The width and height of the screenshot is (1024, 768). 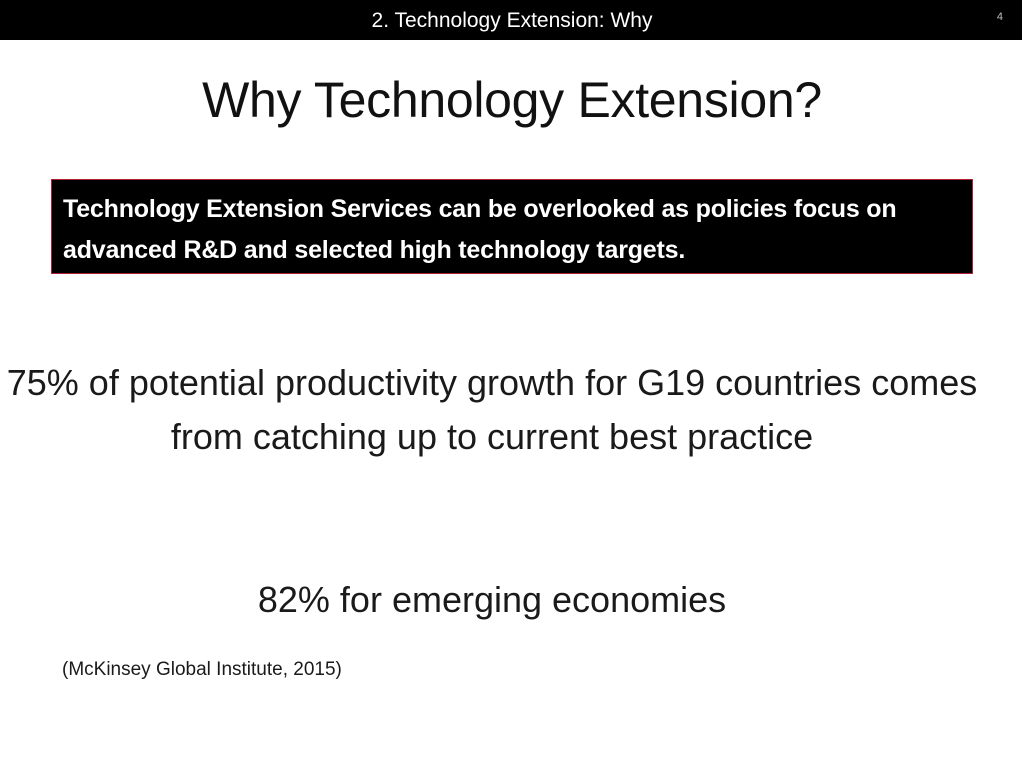 What do you see at coordinates (999, 17) in the screenshot?
I see `page-number: 4` at bounding box center [999, 17].